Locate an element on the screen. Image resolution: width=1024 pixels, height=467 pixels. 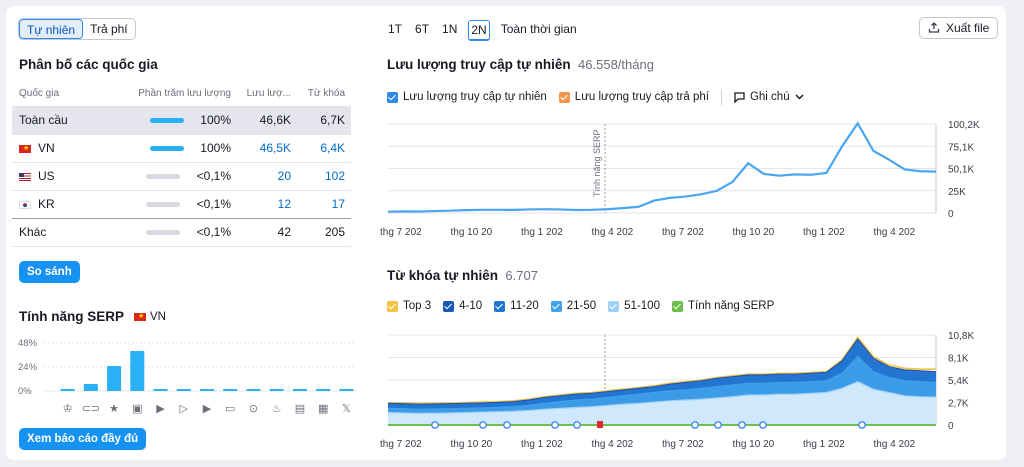
featured-video-icon: ▷ is located at coordinates (184, 409).